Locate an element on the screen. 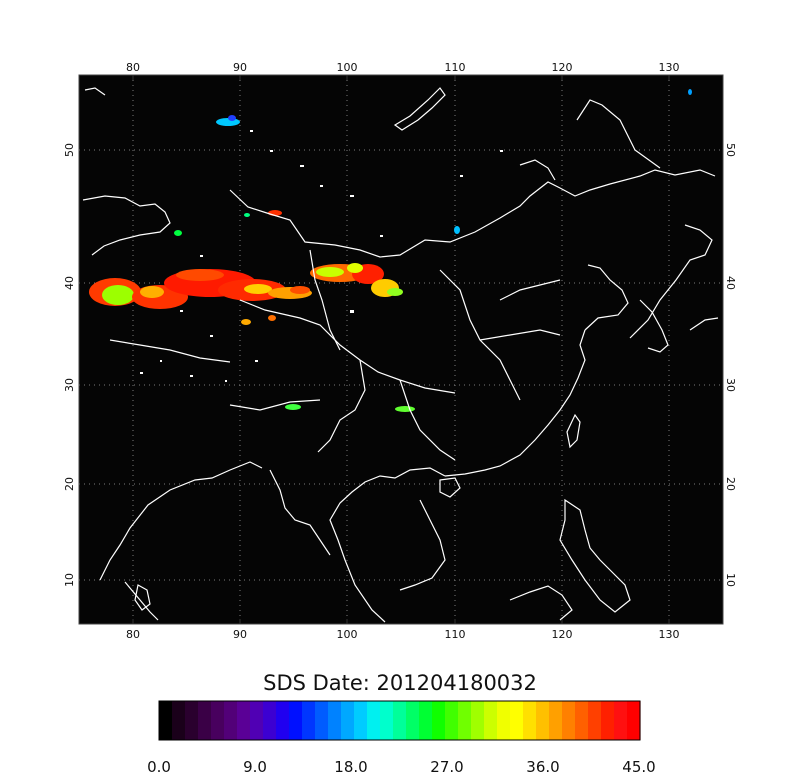 This screenshot has width=800, height=780. lon-tick-bottom: 110 is located at coordinates (455, 634).